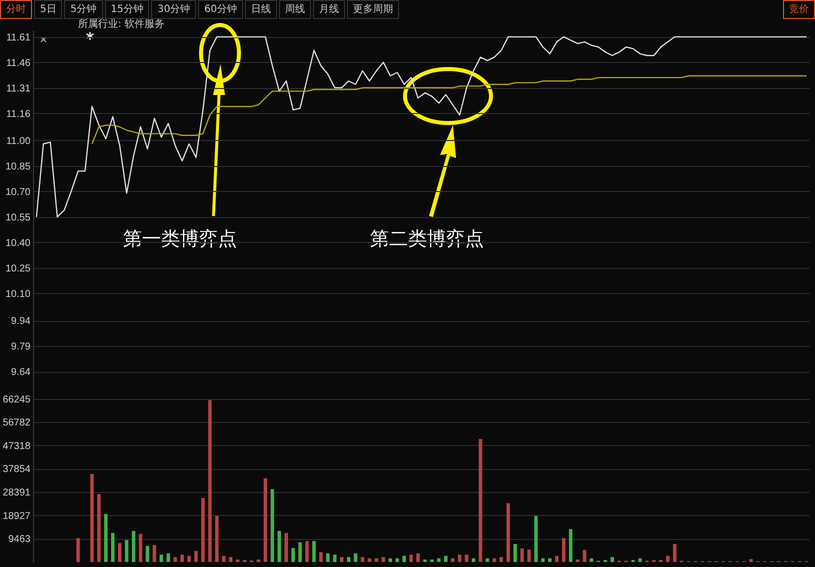 The height and width of the screenshot is (567, 815). Describe the element at coordinates (173, 9) in the screenshot. I see `text: 30分钟` at that location.